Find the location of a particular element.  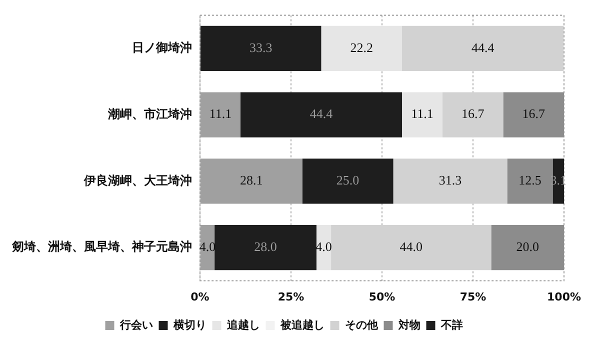

data-label: 22.2 is located at coordinates (361, 47).